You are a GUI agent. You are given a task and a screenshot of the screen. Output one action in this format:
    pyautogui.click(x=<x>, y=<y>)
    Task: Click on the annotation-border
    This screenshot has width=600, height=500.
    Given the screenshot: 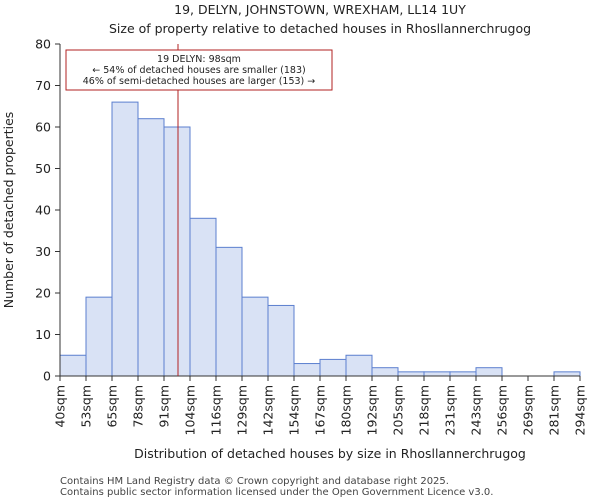 What is the action you would take?
    pyautogui.click(x=199, y=70)
    